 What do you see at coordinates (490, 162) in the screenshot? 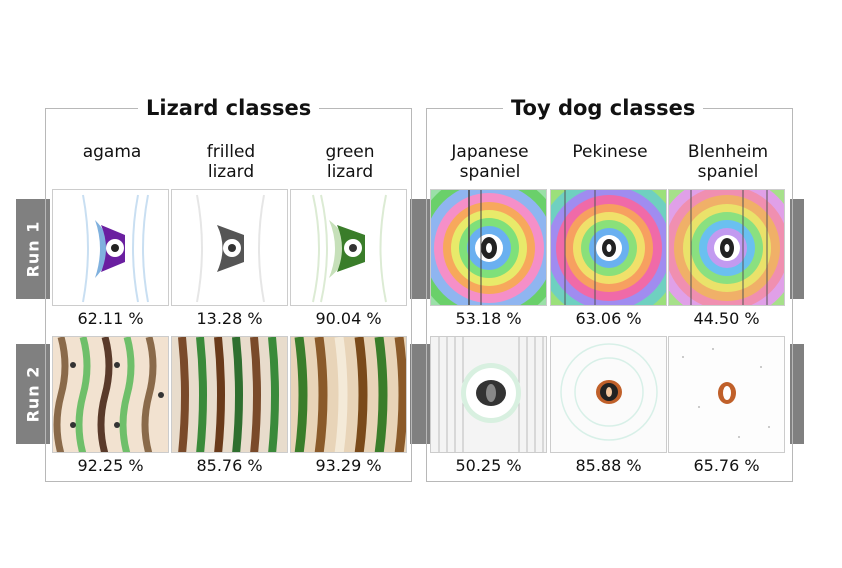
I see `column-label-japanese-spaniel: Japanese spaniel` at bounding box center [490, 162].